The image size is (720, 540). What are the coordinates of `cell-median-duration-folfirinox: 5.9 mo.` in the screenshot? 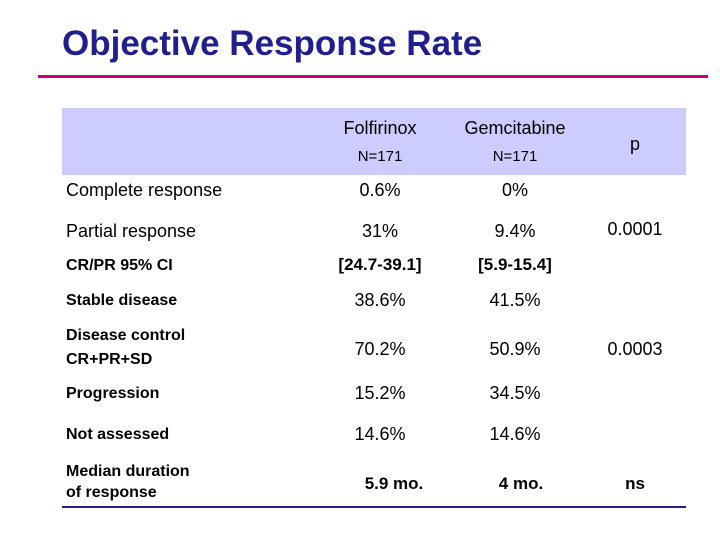 It's located at (394, 483).